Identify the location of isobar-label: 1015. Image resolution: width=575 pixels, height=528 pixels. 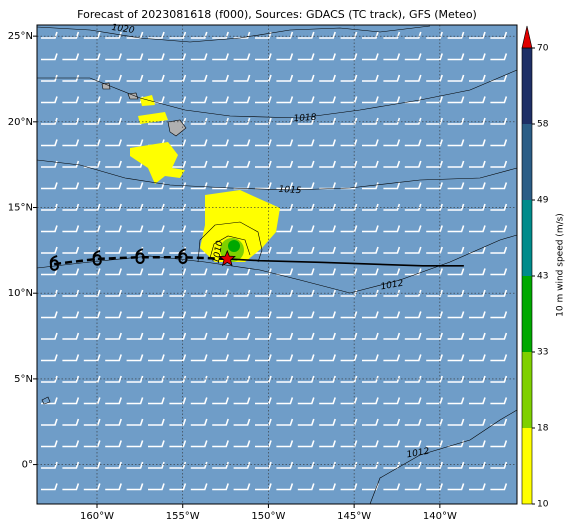
(290, 191).